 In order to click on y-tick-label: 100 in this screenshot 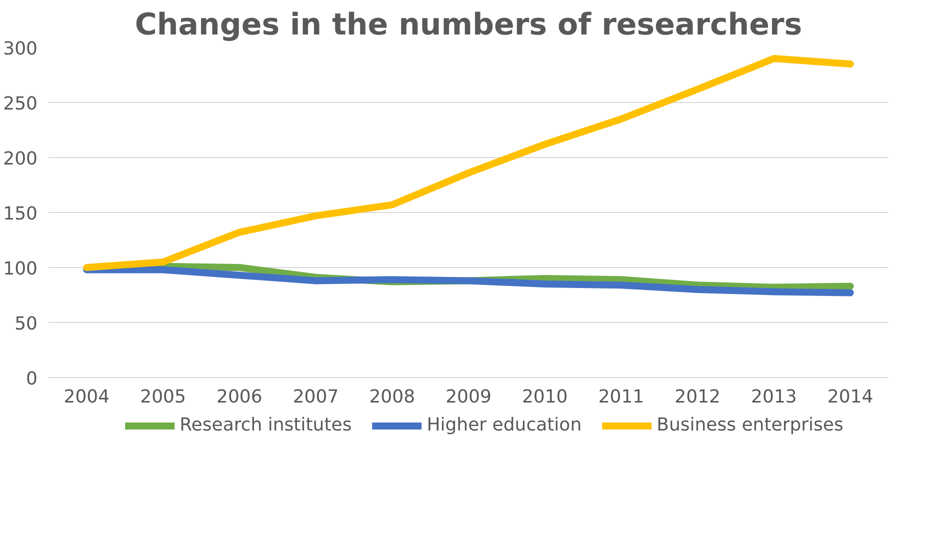, I will do `click(20, 269)`.